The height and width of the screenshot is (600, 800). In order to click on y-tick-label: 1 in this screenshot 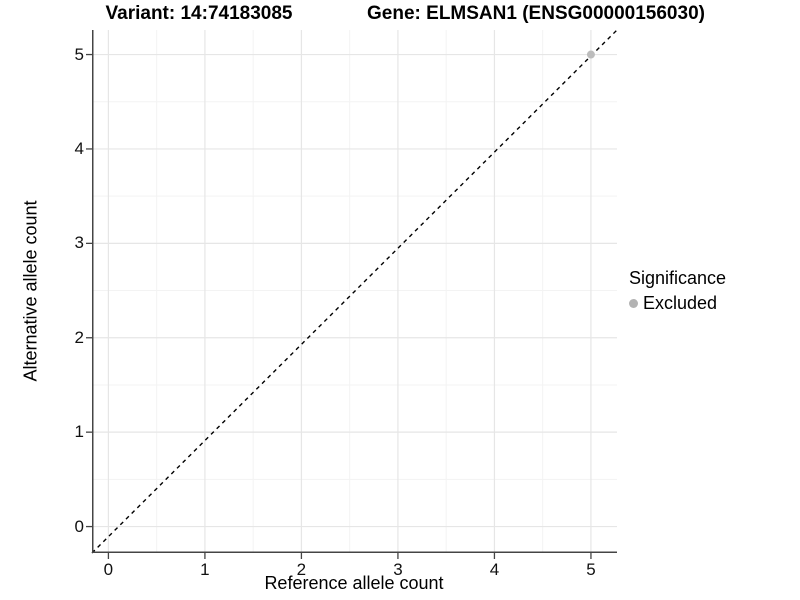, I will do `click(79, 432)`.